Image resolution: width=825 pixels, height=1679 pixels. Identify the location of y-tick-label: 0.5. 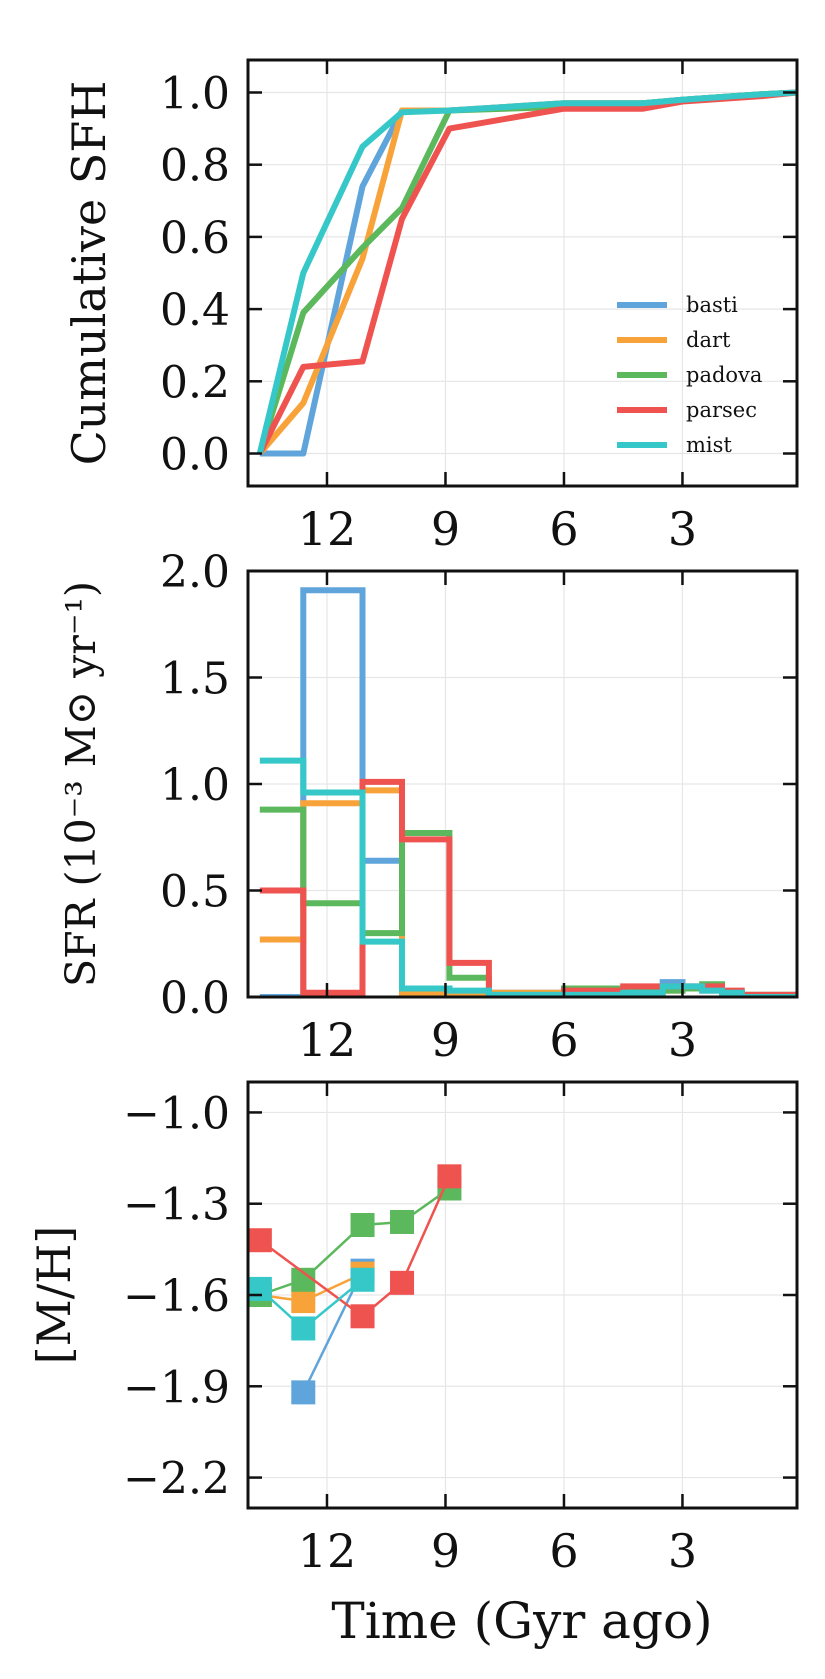
(195, 892).